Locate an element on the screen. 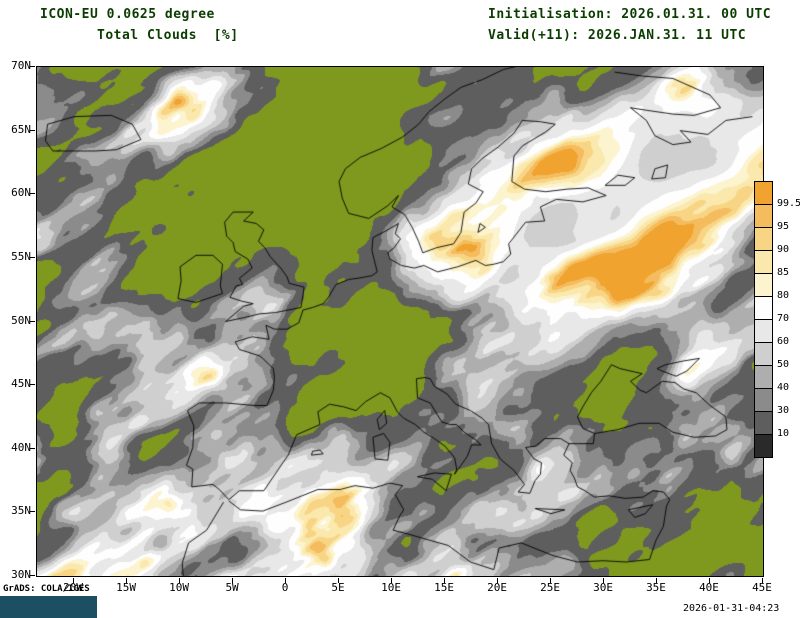 This screenshot has height=618, width=800. lat-tick-label: 40N is located at coordinates (21, 447).